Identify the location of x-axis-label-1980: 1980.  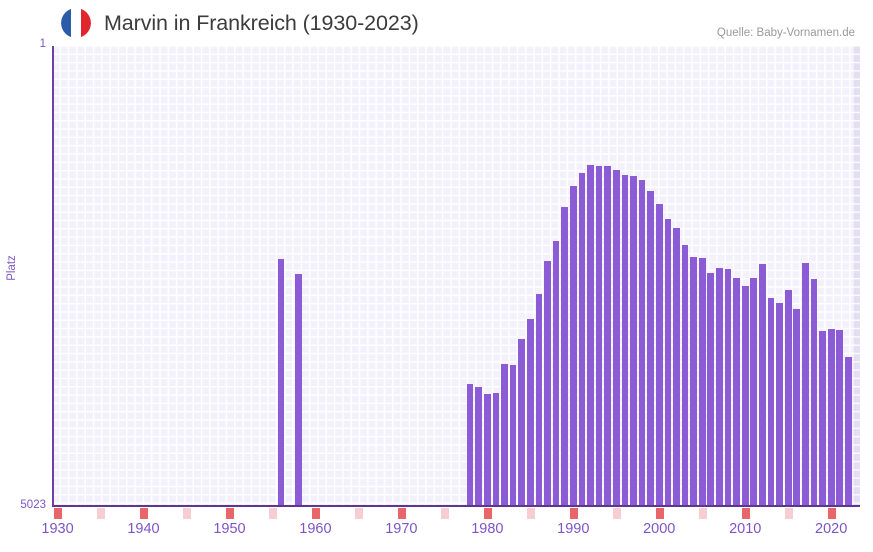
(487, 529).